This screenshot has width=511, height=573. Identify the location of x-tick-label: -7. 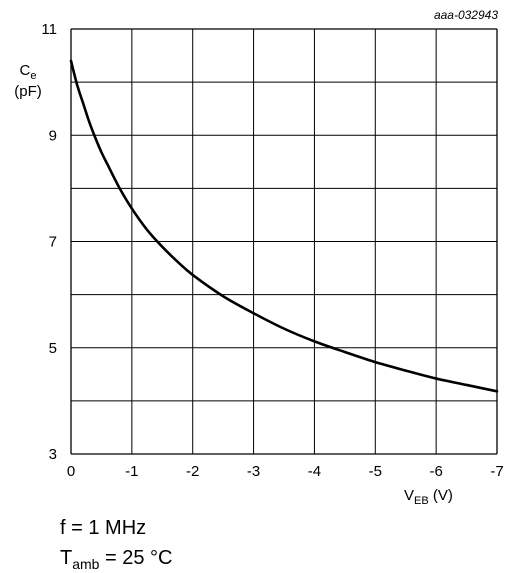
(496, 471).